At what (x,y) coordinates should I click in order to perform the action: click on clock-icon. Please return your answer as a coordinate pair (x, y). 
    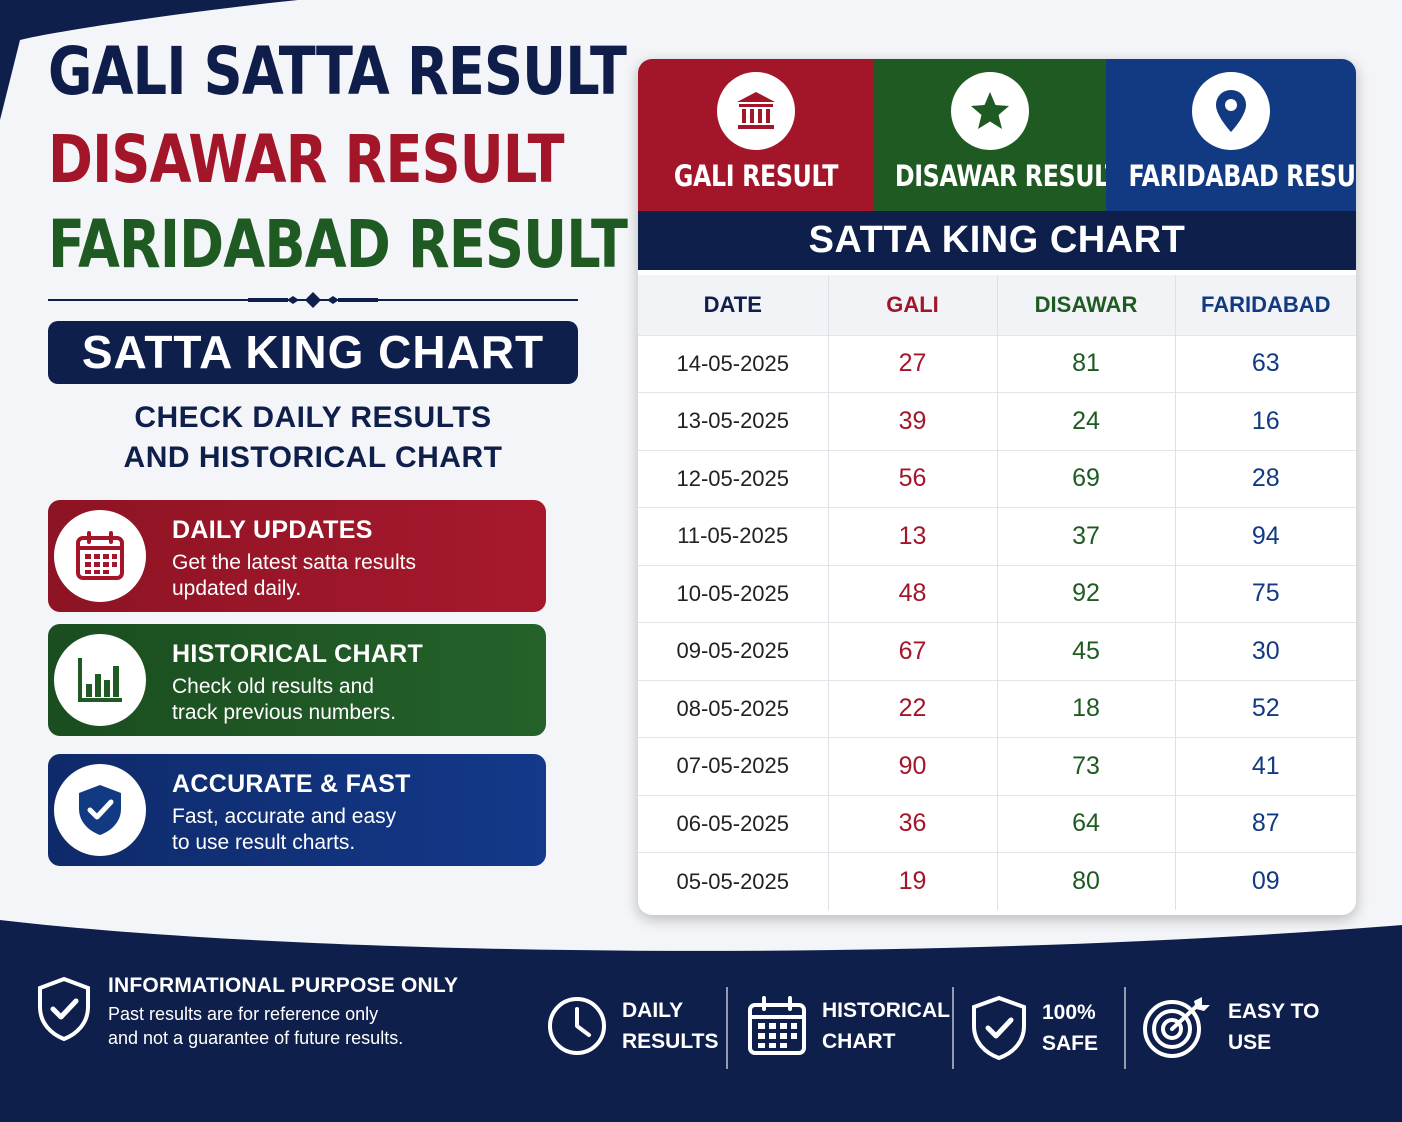
    Looking at the image, I should click on (577, 1026).